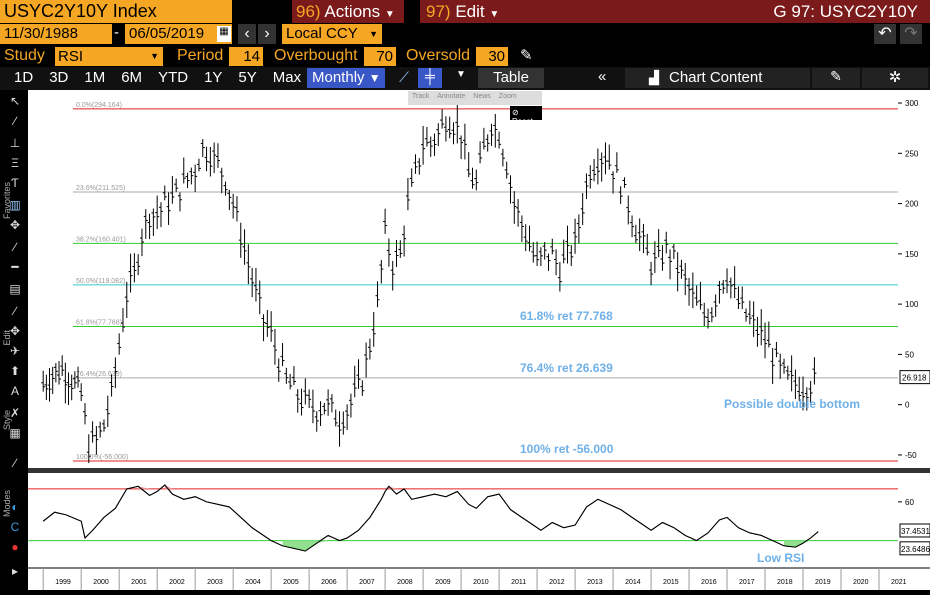 The image size is (930, 595). Describe the element at coordinates (912, 254) in the screenshot. I see `y-tick-label: 150` at that location.